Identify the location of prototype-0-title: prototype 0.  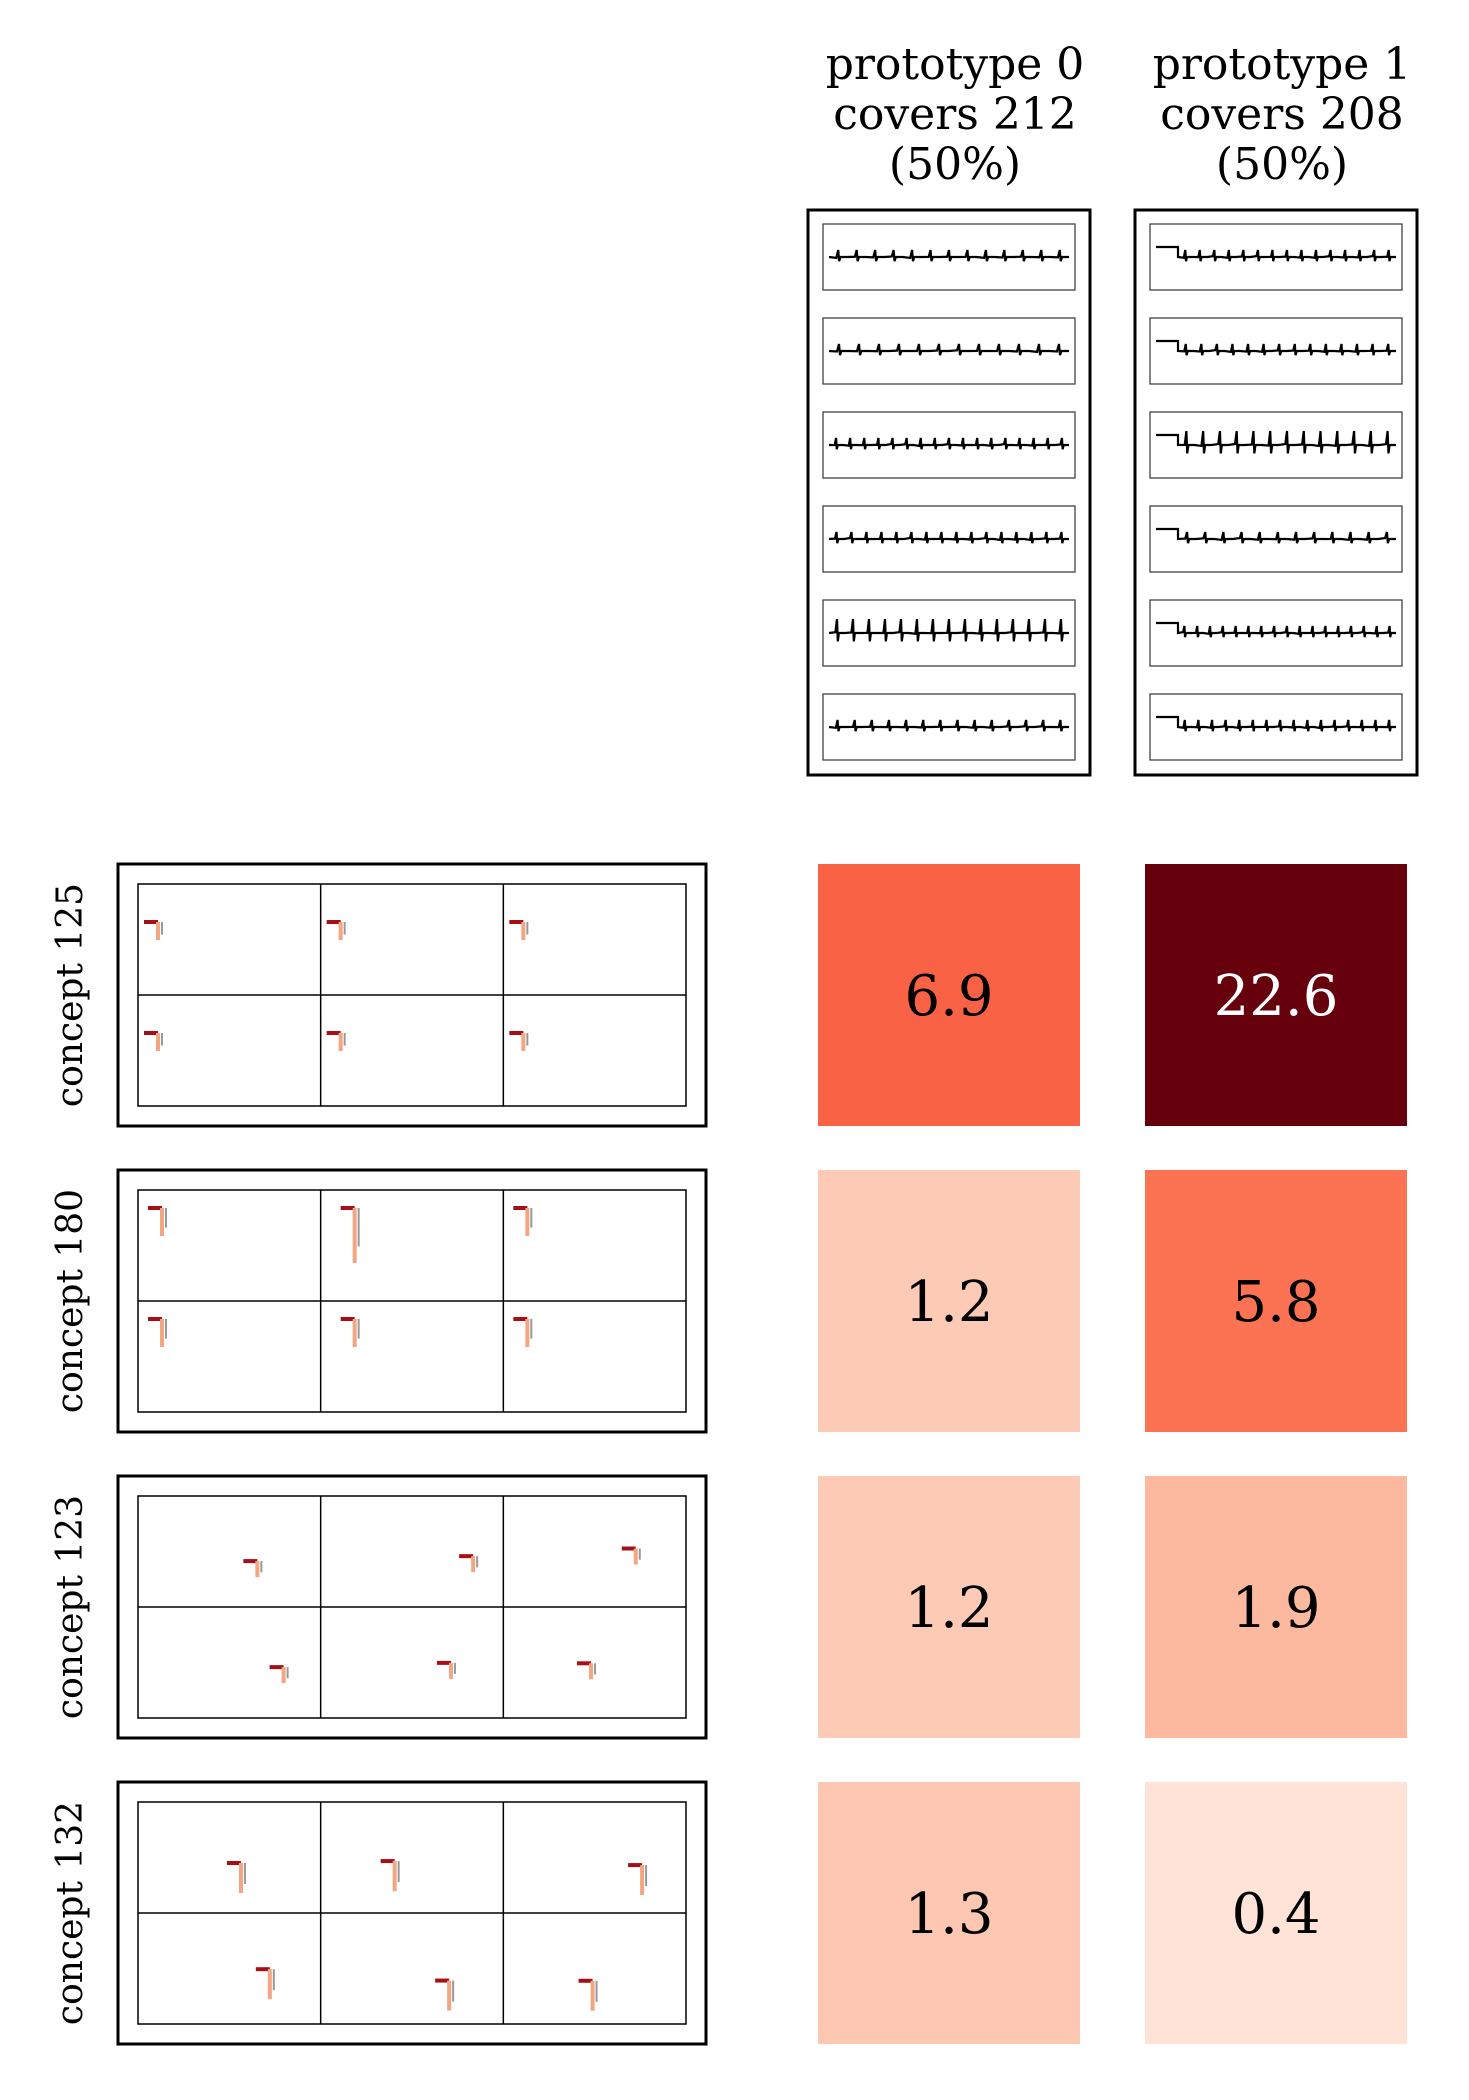
(955, 64).